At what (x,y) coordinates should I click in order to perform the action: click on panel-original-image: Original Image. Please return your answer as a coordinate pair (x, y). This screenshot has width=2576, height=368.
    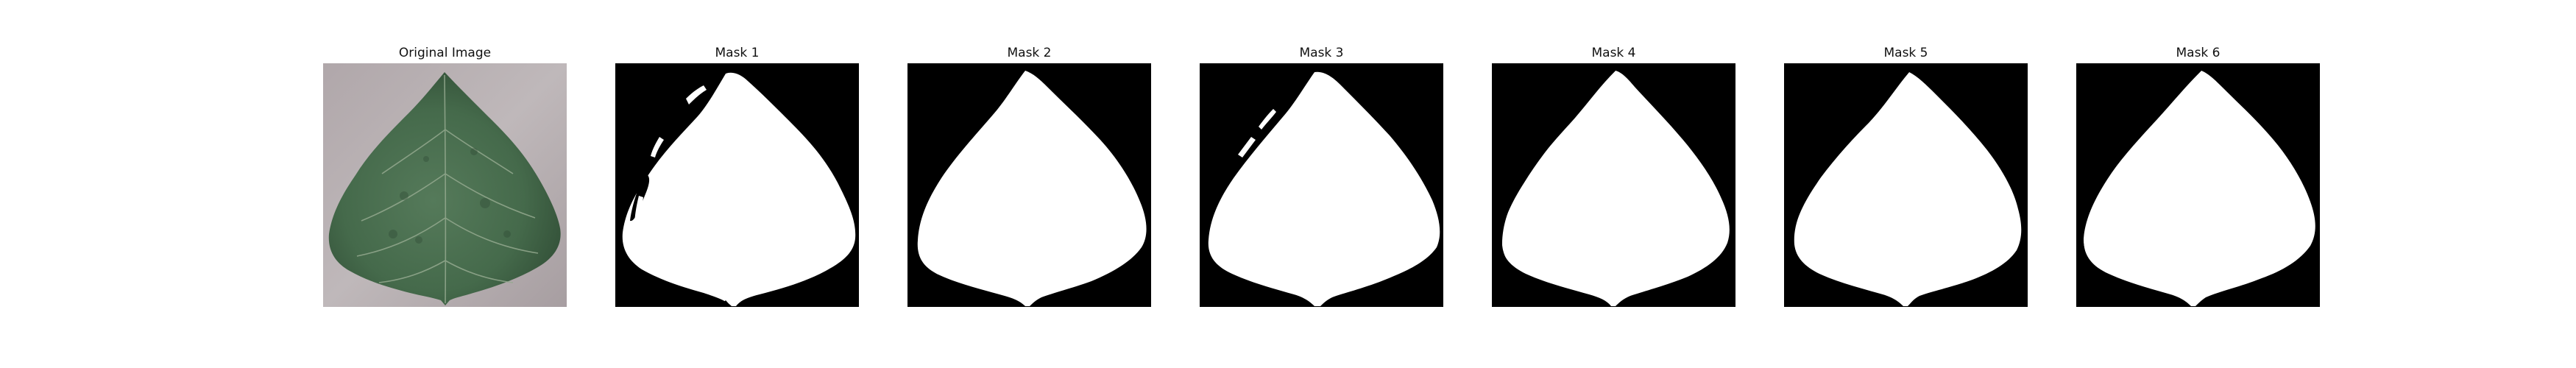
    Looking at the image, I should click on (445, 176).